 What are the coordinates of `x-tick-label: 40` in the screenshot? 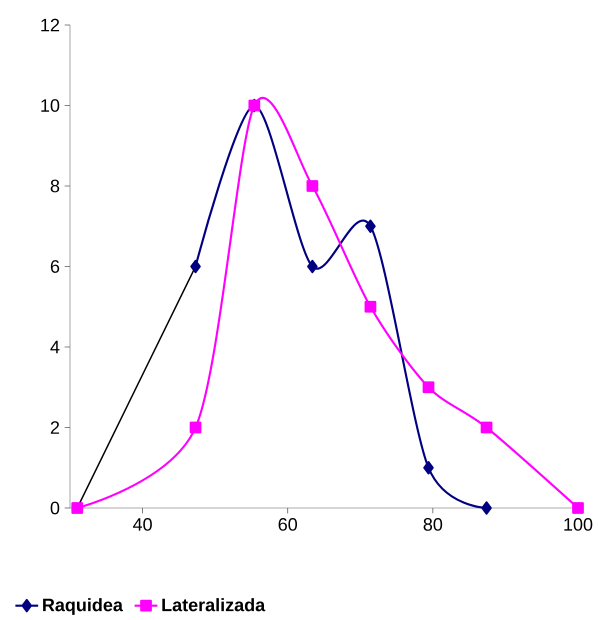 It's located at (142, 524).